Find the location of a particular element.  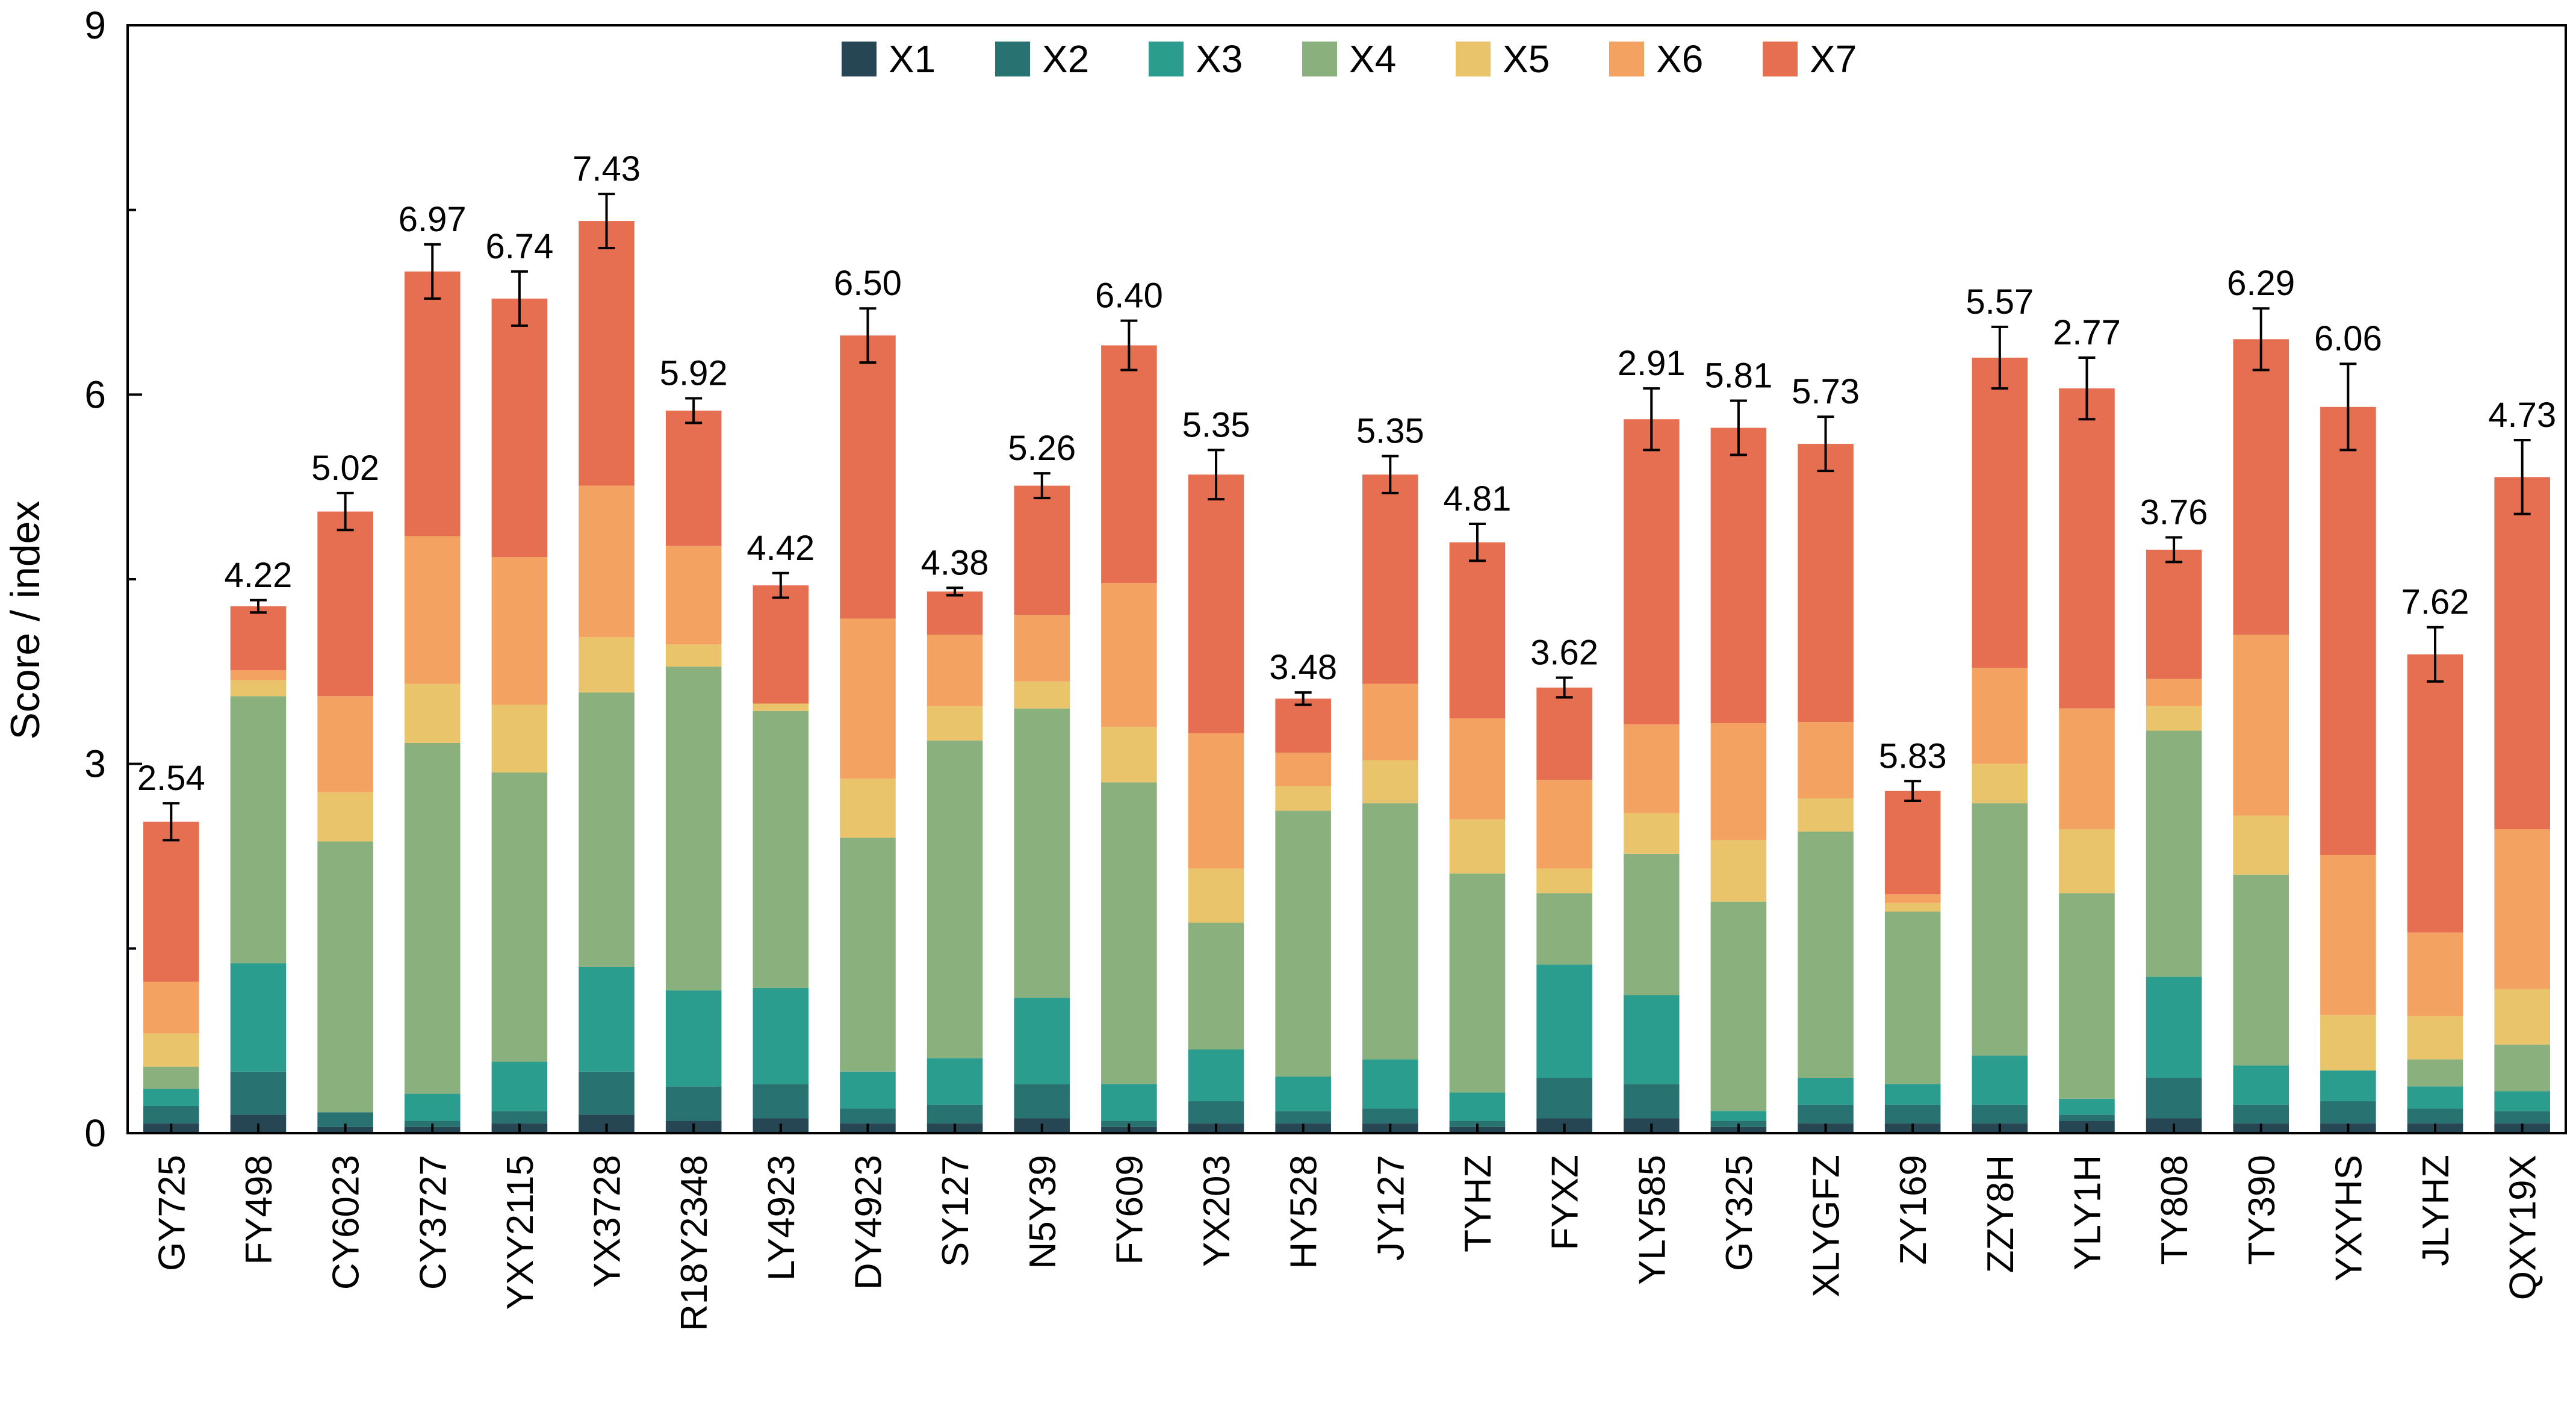

data-label: 3.48 is located at coordinates (1303, 667).